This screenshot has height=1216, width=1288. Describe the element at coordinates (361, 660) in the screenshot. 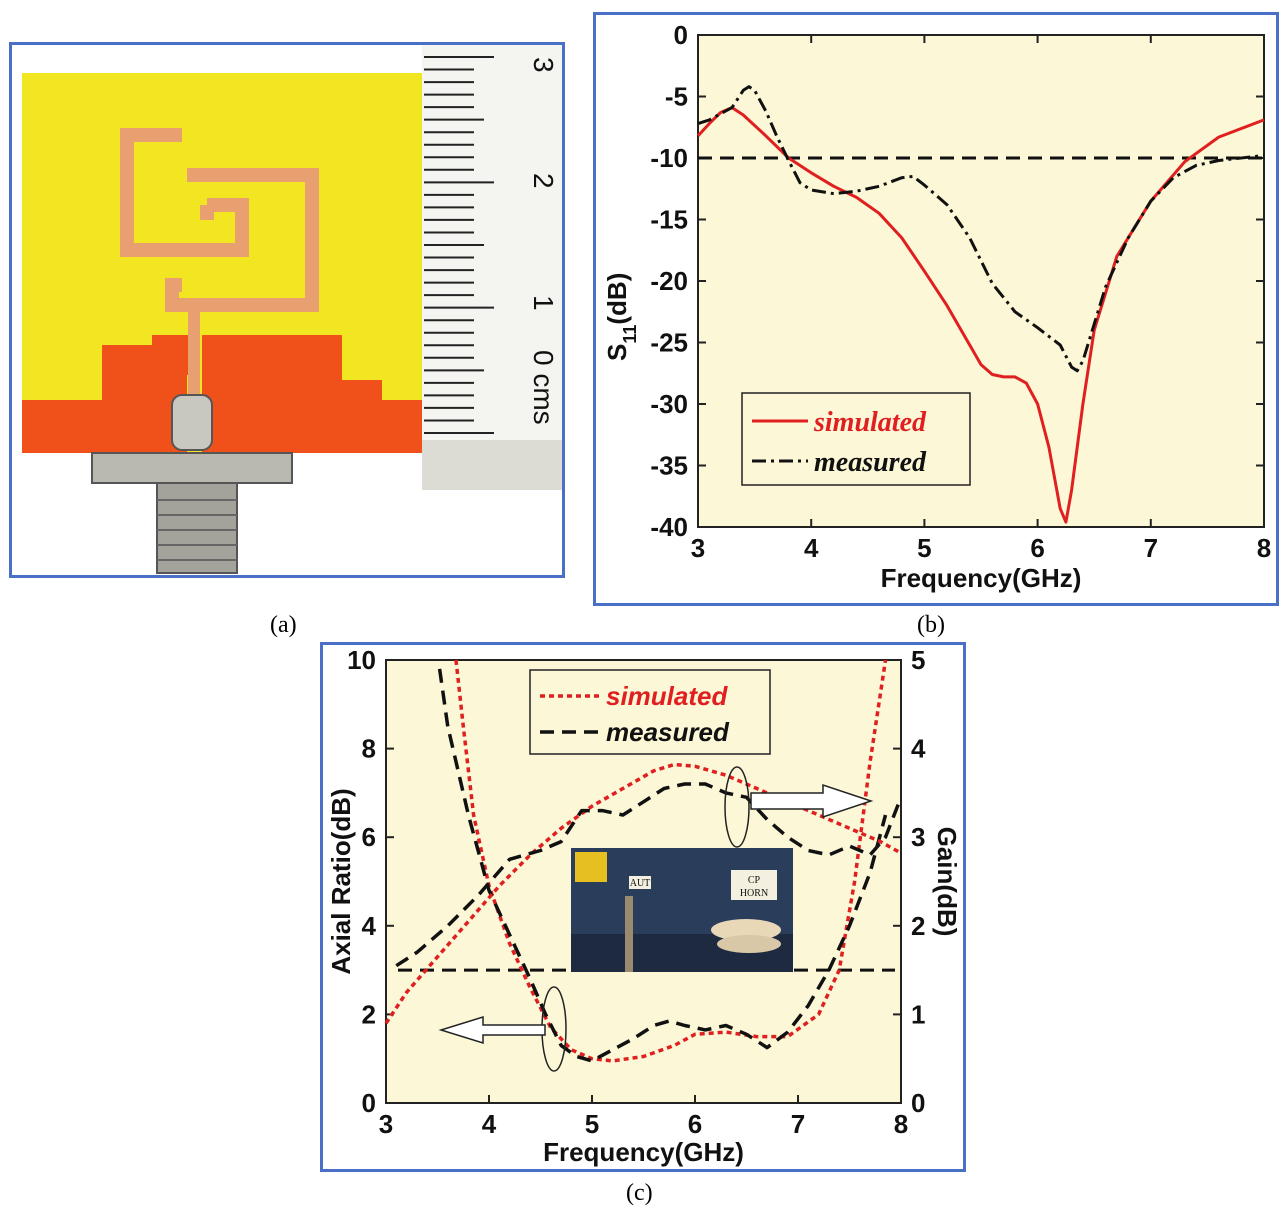

I see `y-left-tick-label: 10` at that location.